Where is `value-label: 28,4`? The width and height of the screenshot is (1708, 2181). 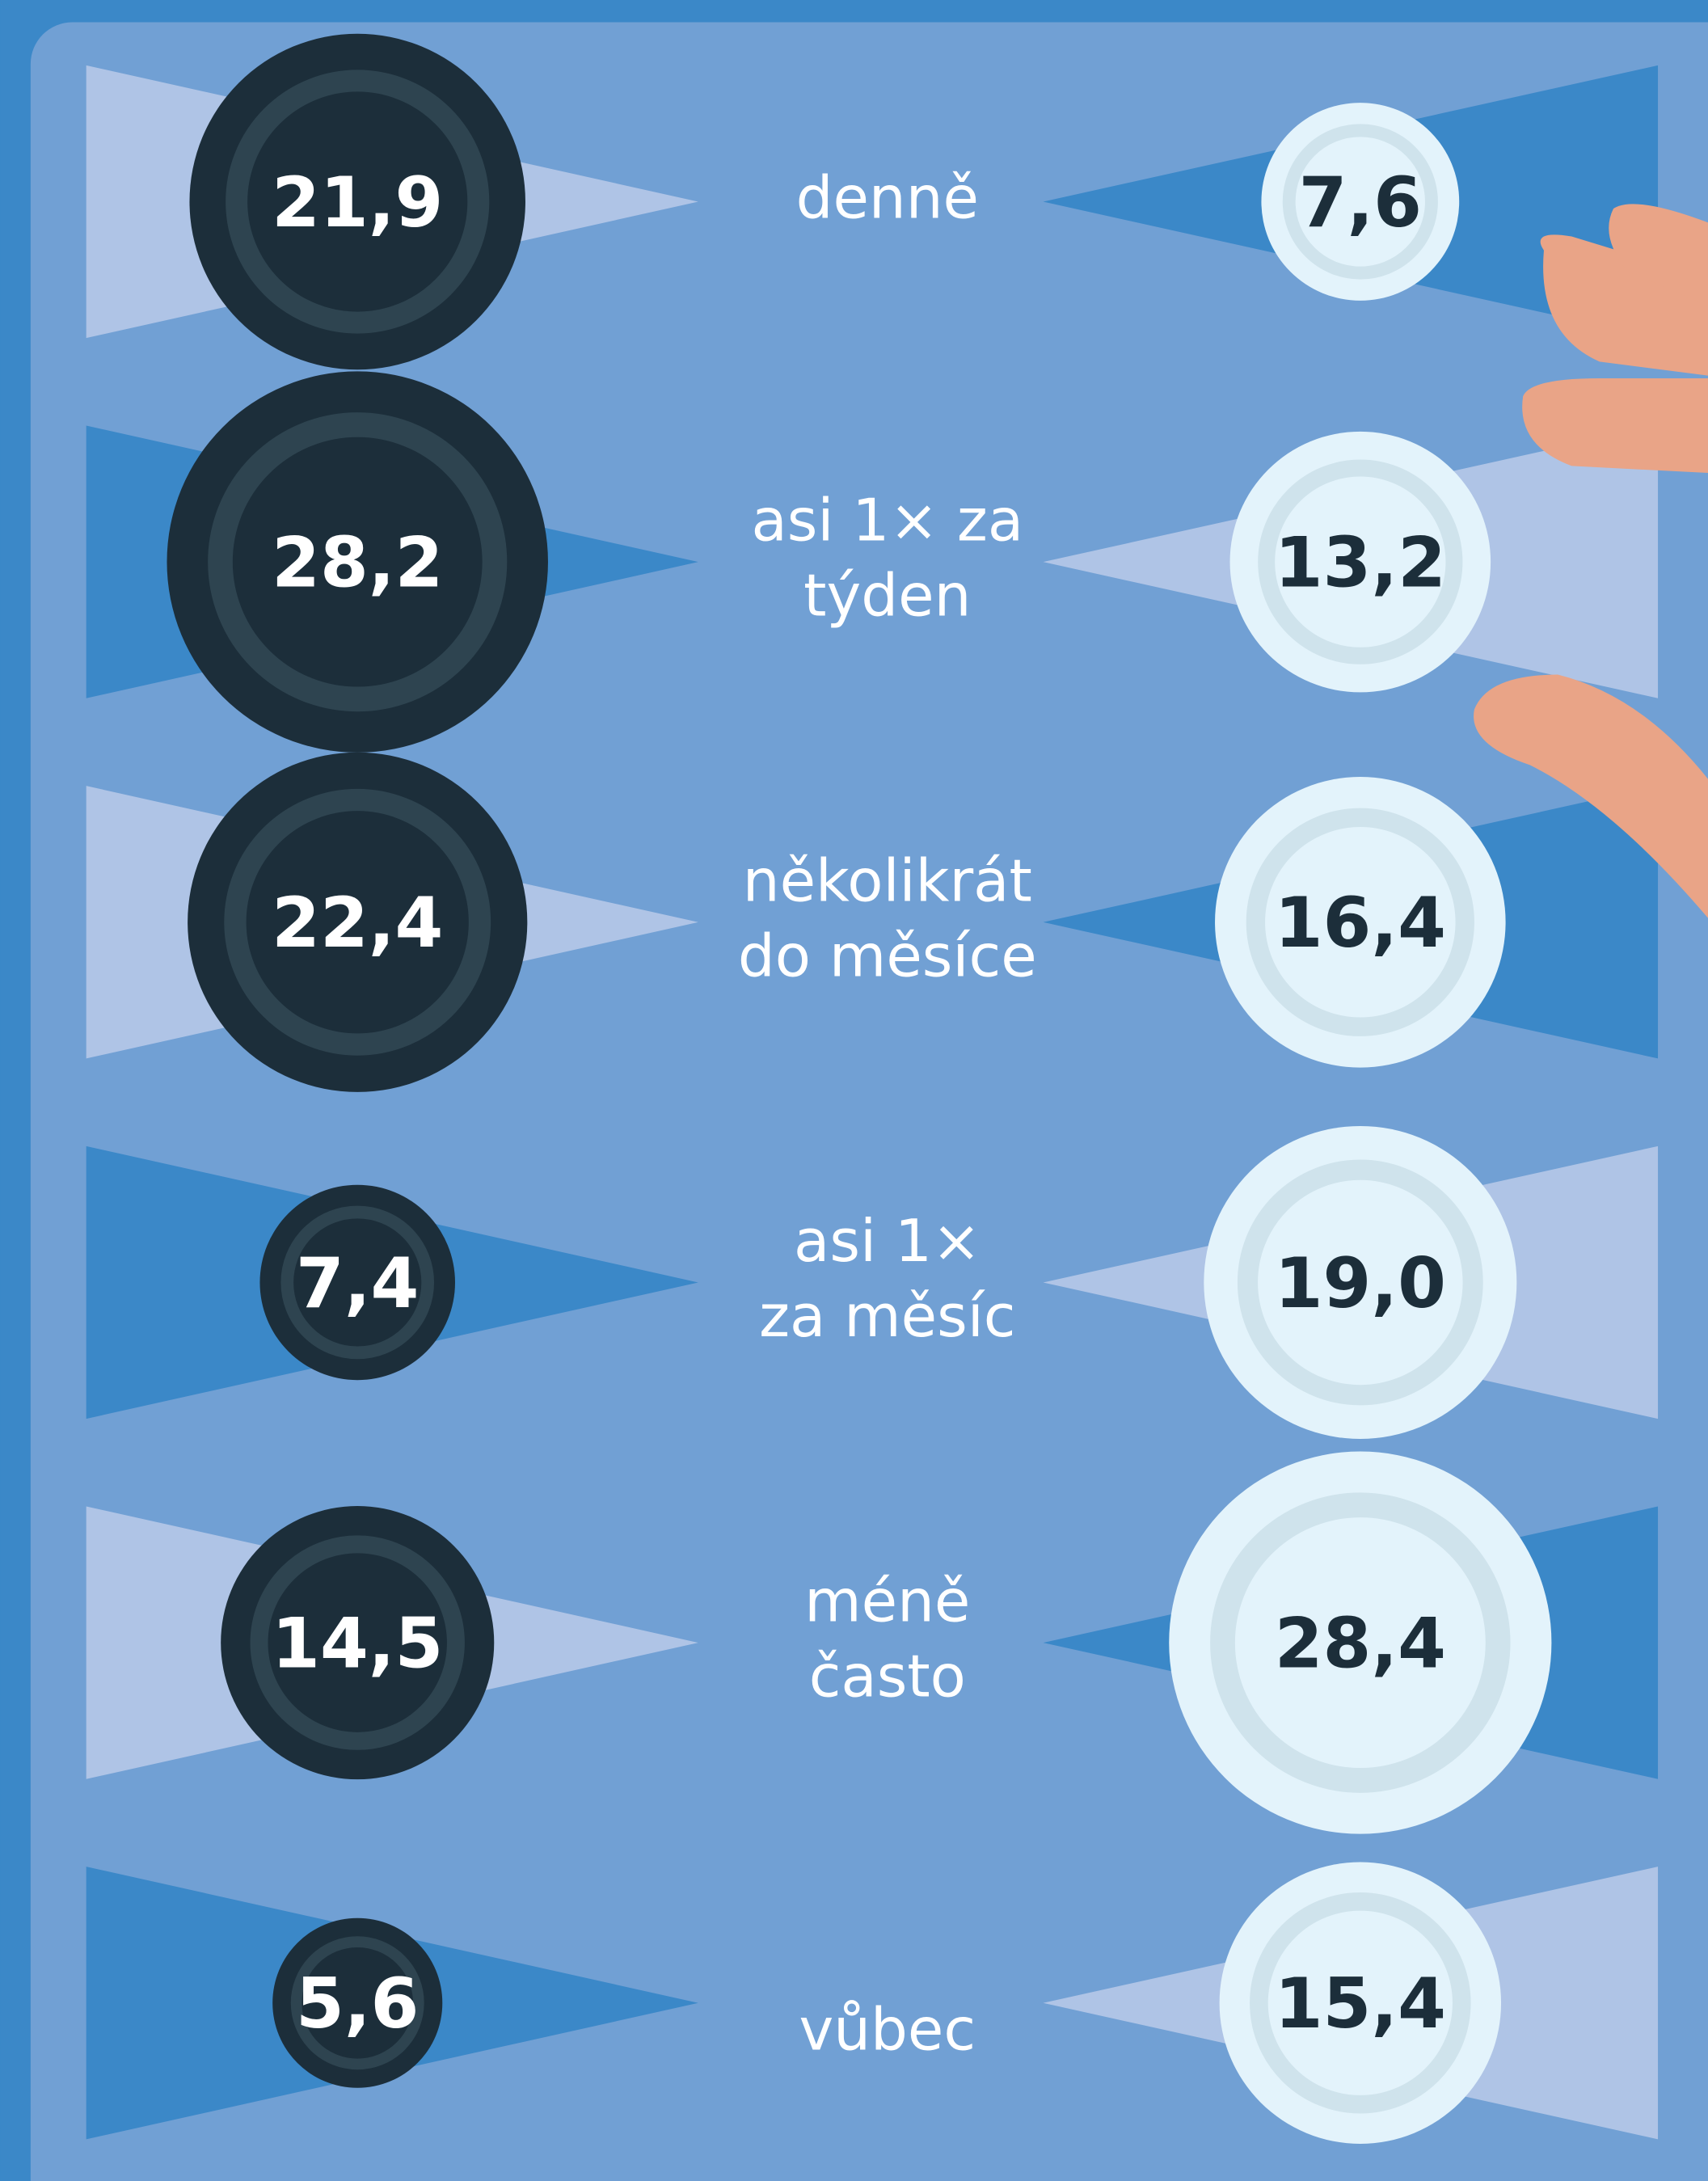
value-label: 28,4 is located at coordinates (1361, 1644).